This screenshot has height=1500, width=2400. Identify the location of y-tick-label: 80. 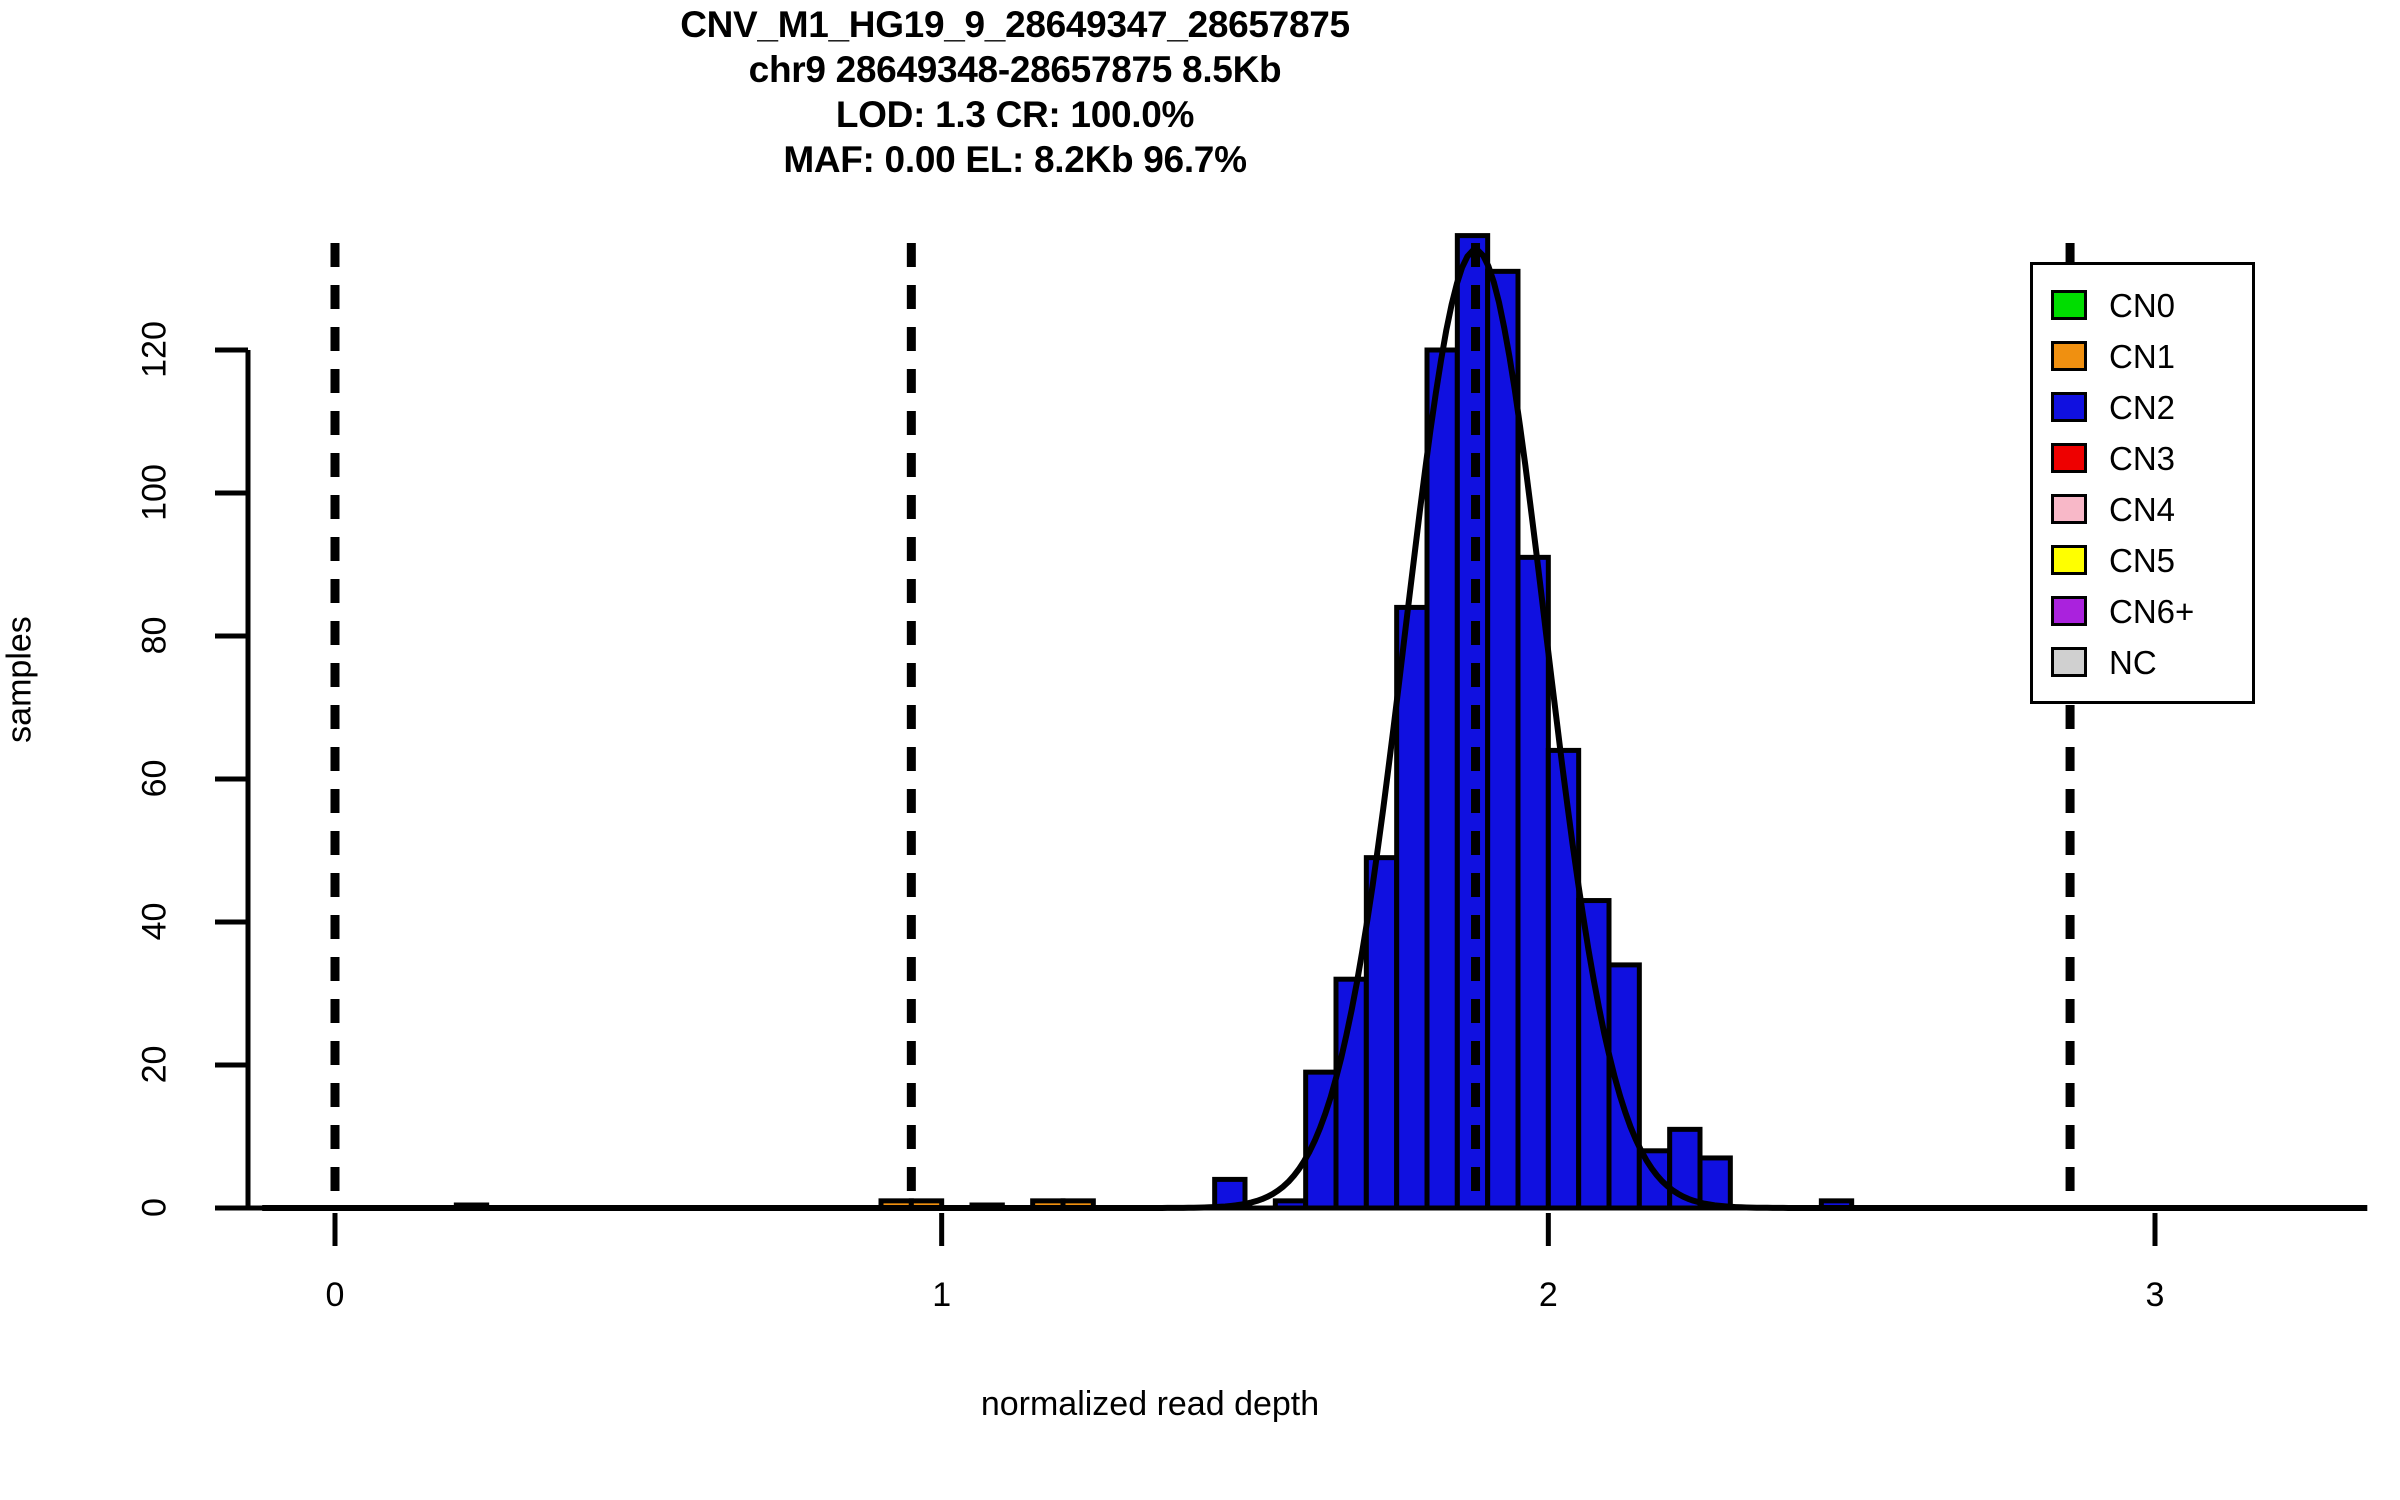
(154, 635).